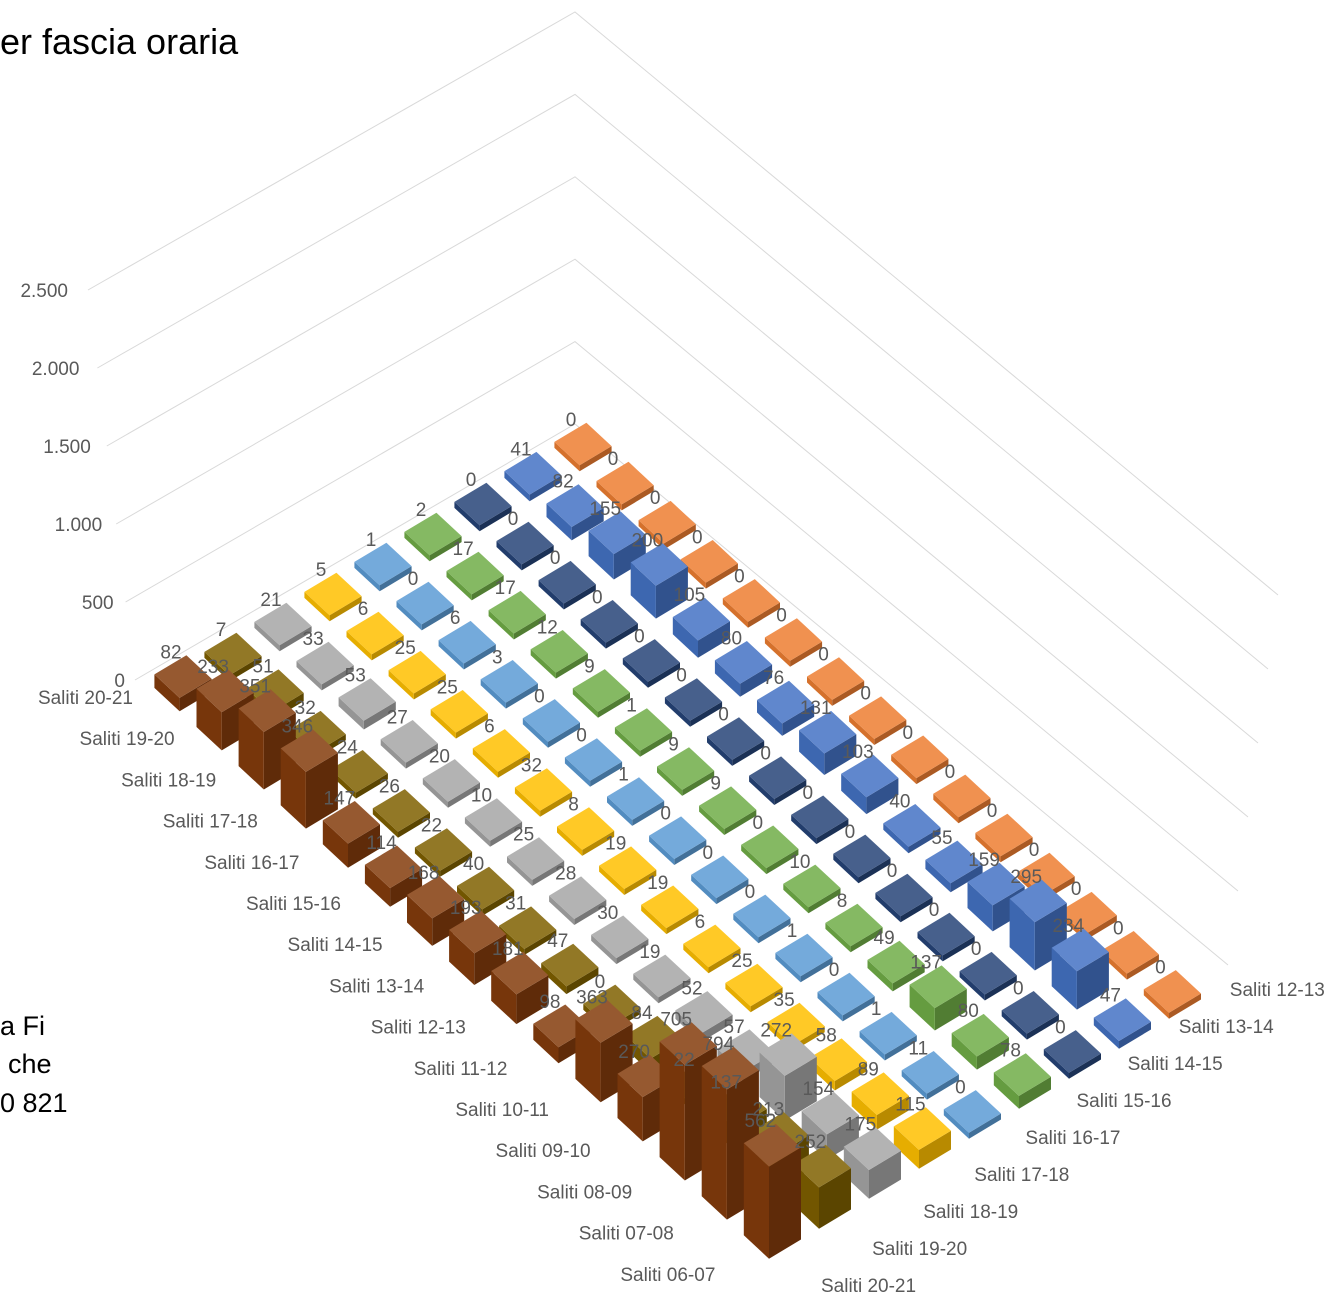  I want to click on data-label: 30, so click(607, 913).